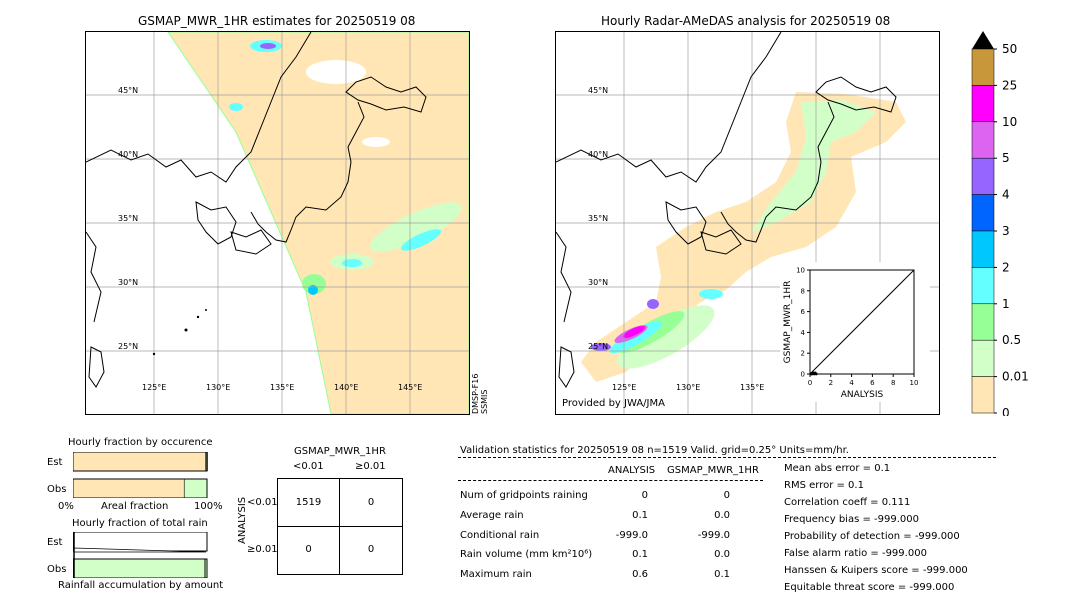 This screenshot has height=612, width=1080. What do you see at coordinates (129, 488) in the screenshot?
I see `occurrence-bar-segment` at bounding box center [129, 488].